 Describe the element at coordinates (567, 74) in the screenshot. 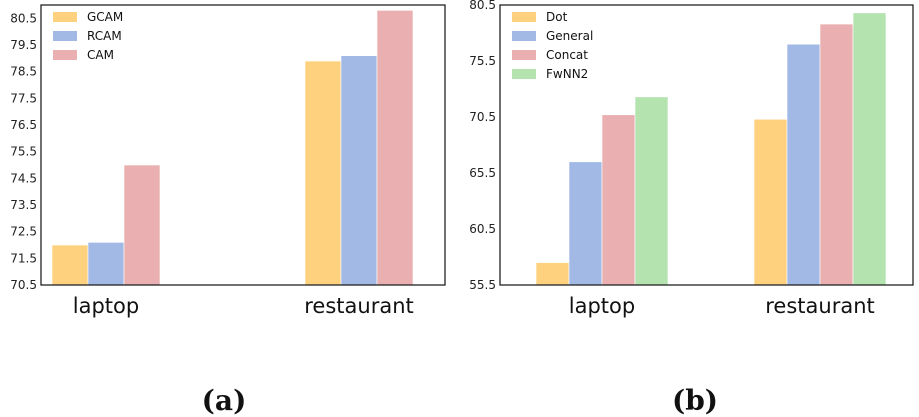

I see `legend-label: FwNN2` at that location.